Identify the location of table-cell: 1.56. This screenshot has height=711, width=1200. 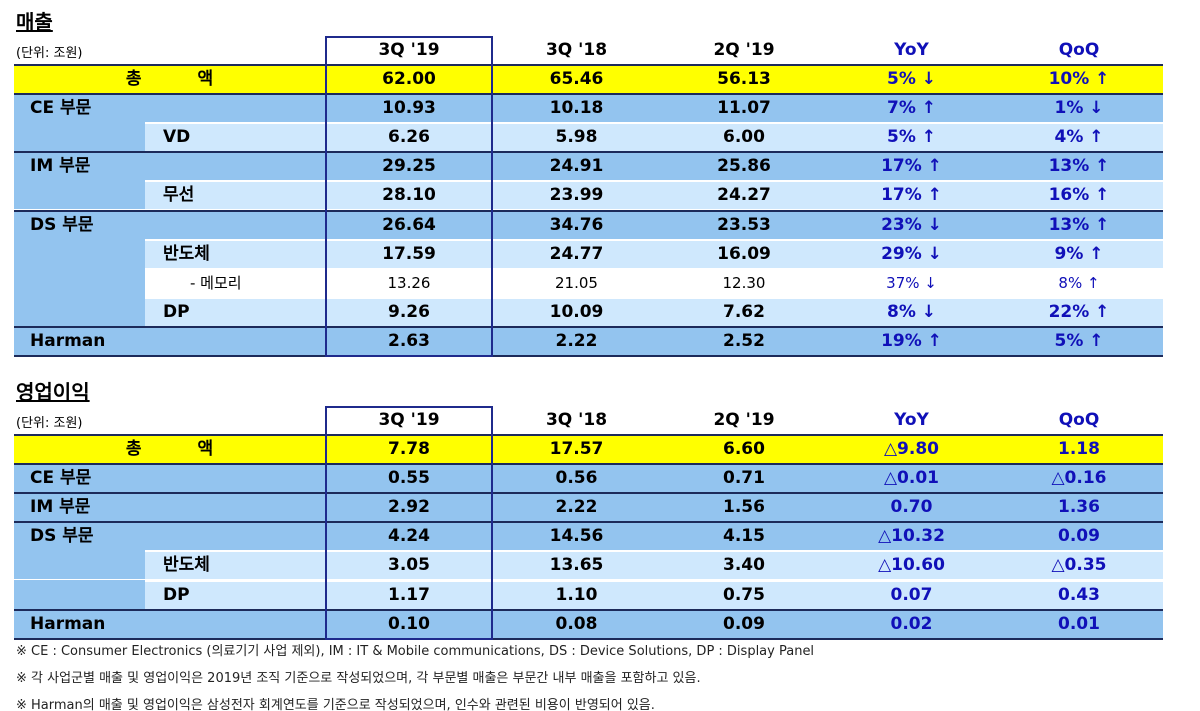
(744, 507).